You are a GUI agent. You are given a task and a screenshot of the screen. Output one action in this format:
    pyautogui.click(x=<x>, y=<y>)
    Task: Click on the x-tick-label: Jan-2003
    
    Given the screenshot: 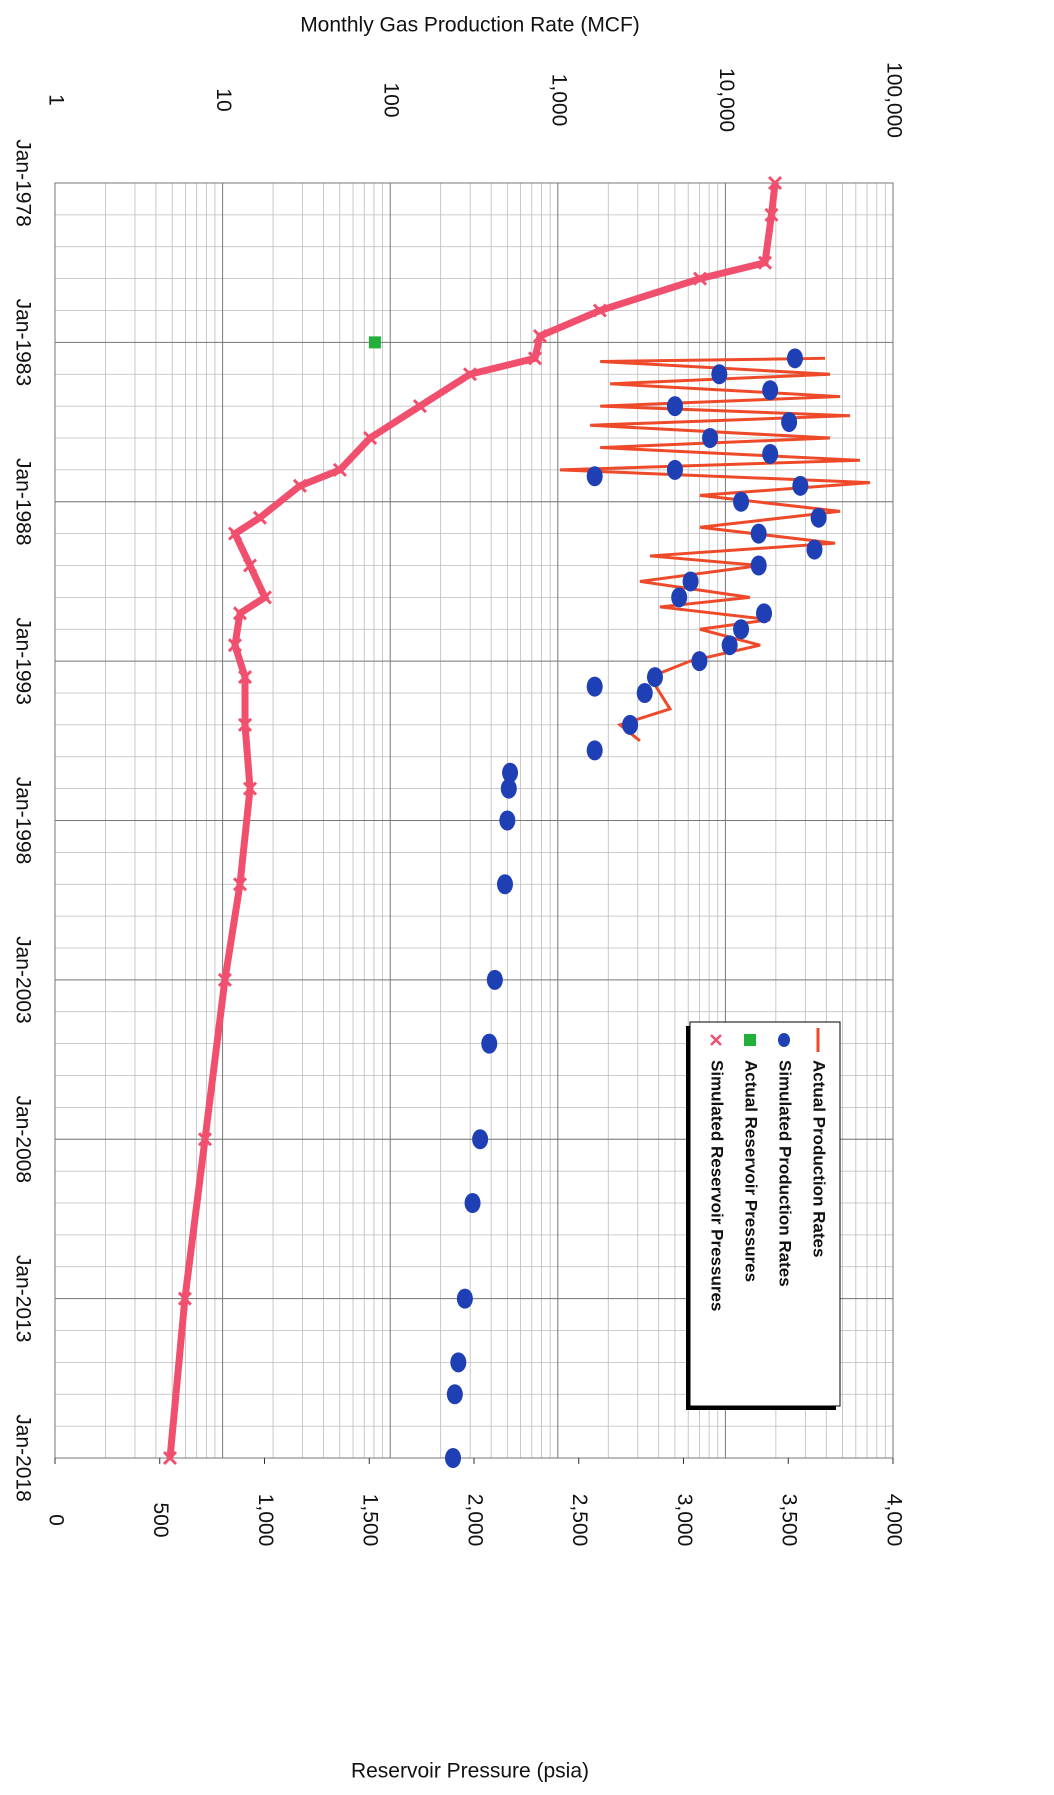 What is the action you would take?
    pyautogui.click(x=22, y=980)
    